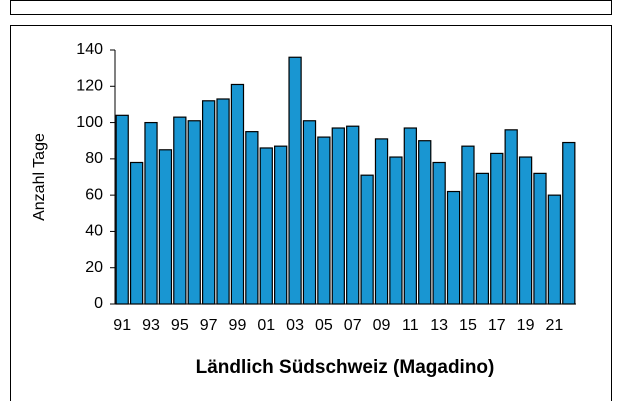 The height and width of the screenshot is (401, 622). Describe the element at coordinates (39, 177) in the screenshot. I see `y-axis-label: Anzahl Tage` at that location.